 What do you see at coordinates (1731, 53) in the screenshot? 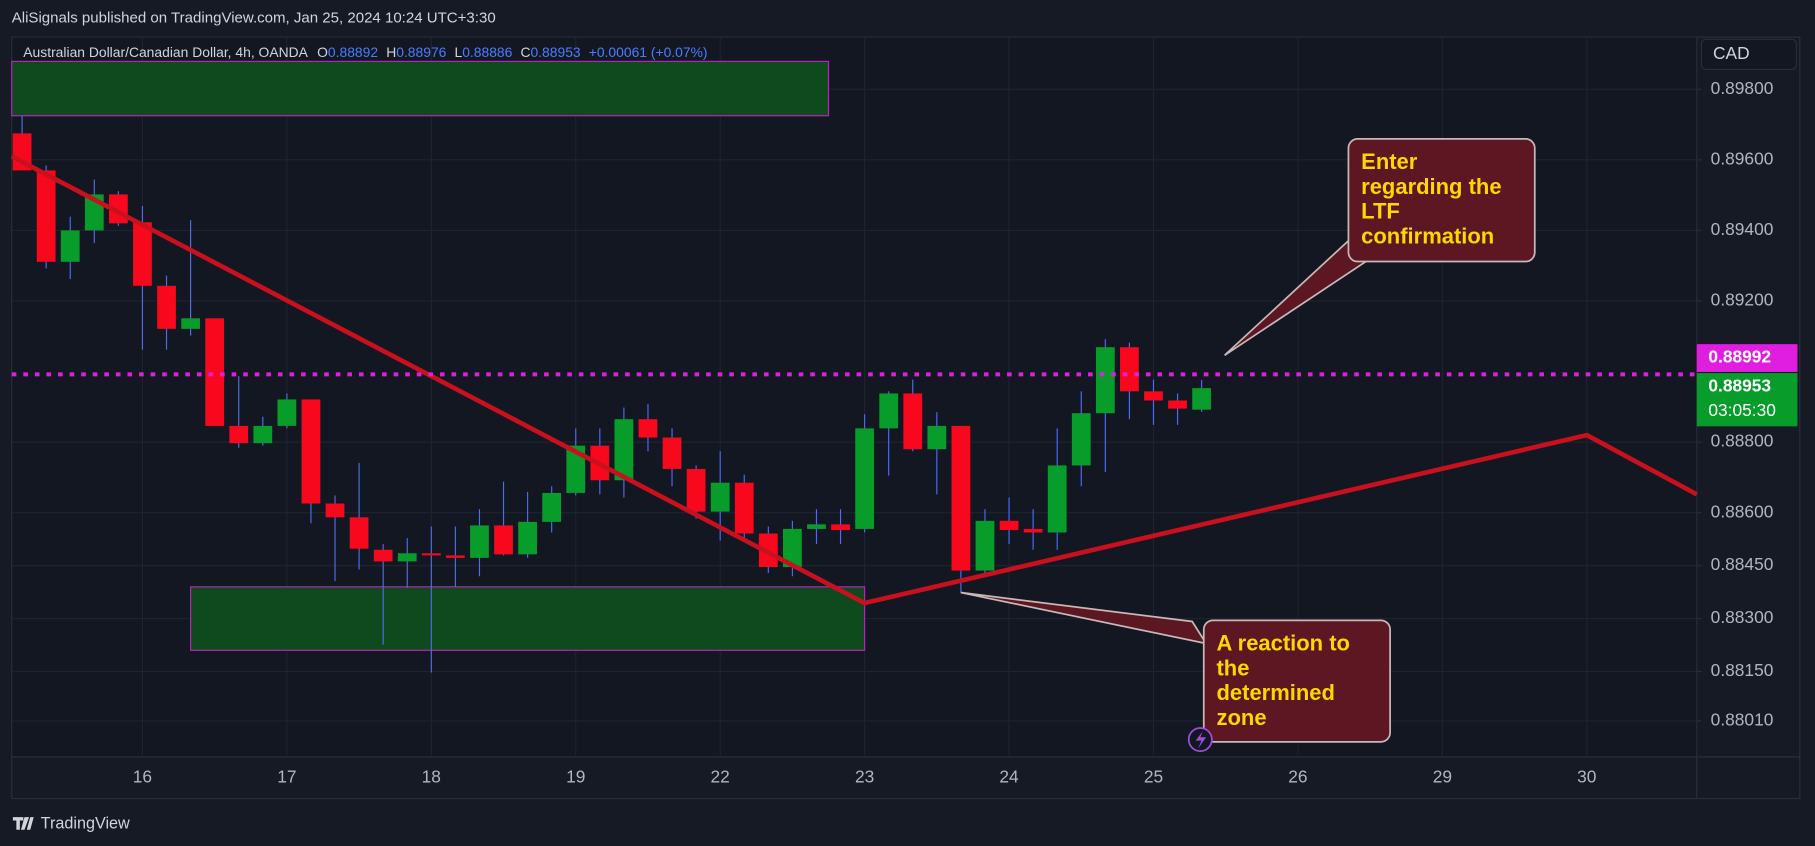
I see `currency: CAD` at bounding box center [1731, 53].